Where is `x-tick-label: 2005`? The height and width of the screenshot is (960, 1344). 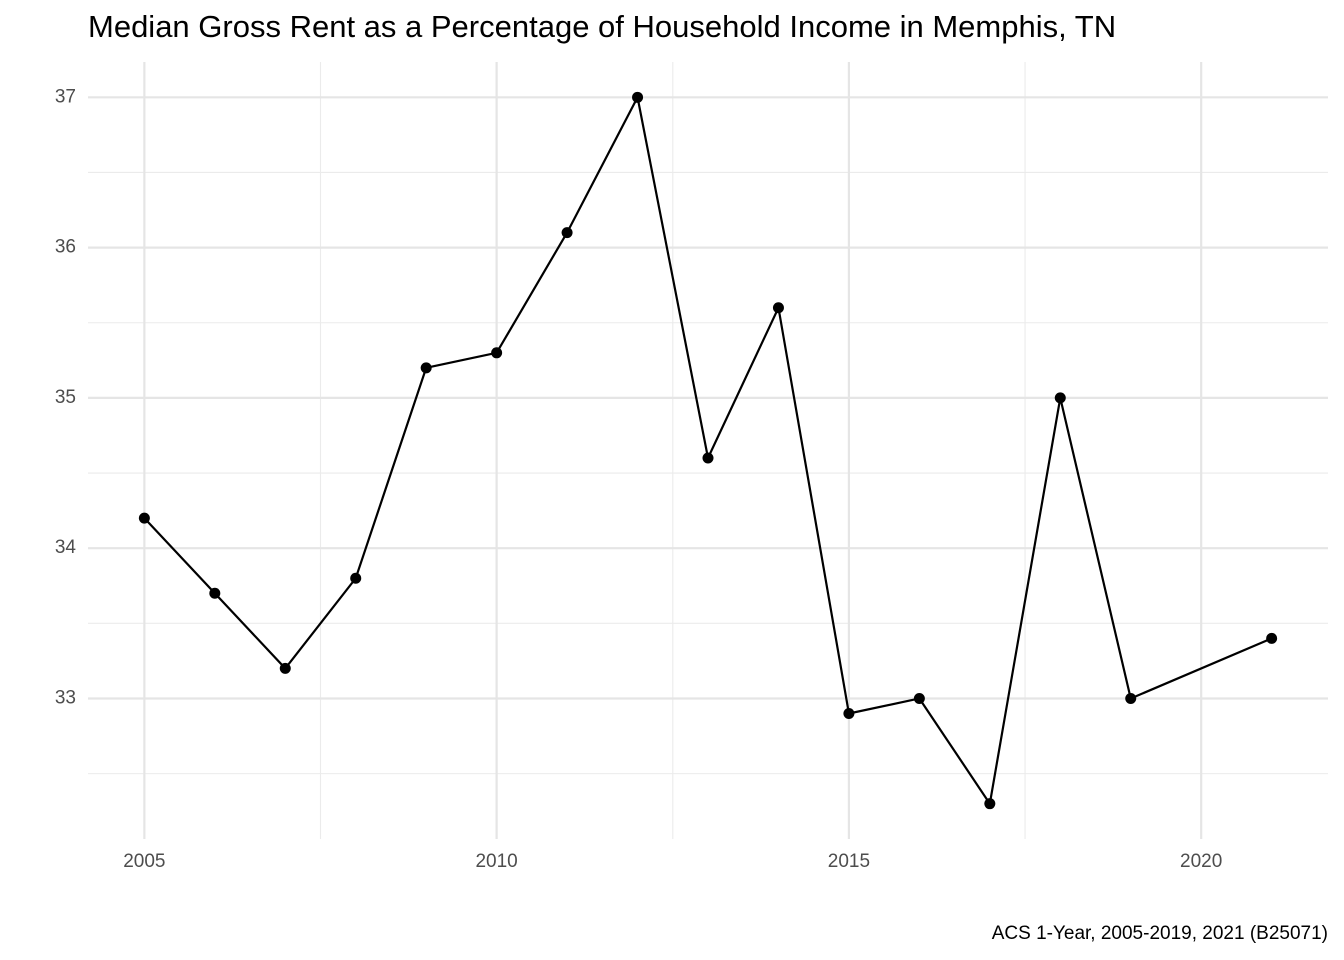 x-tick-label: 2005 is located at coordinates (144, 861).